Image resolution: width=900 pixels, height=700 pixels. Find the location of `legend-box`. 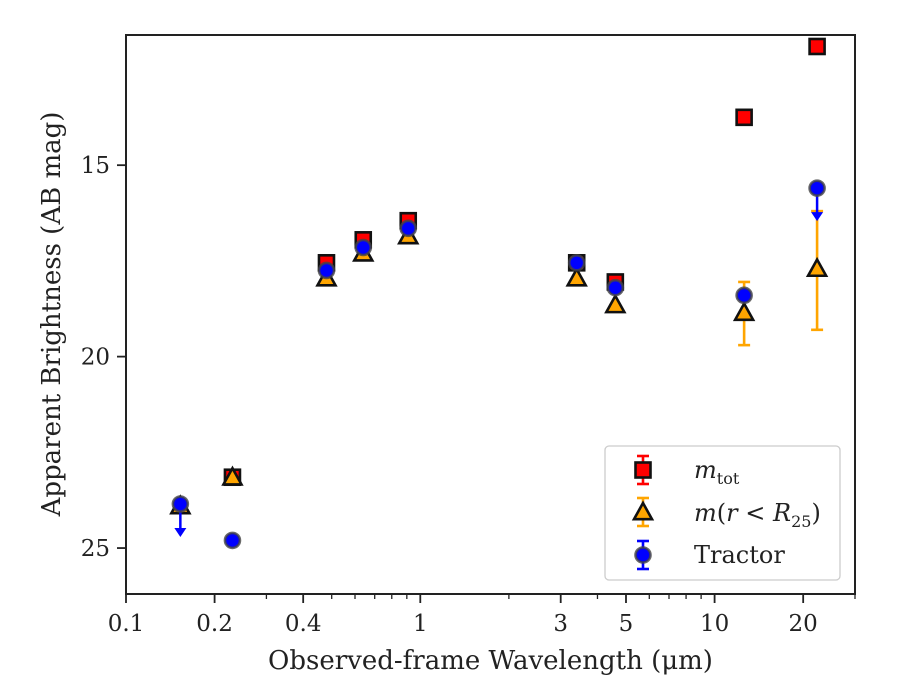

legend-box is located at coordinates (722, 513).